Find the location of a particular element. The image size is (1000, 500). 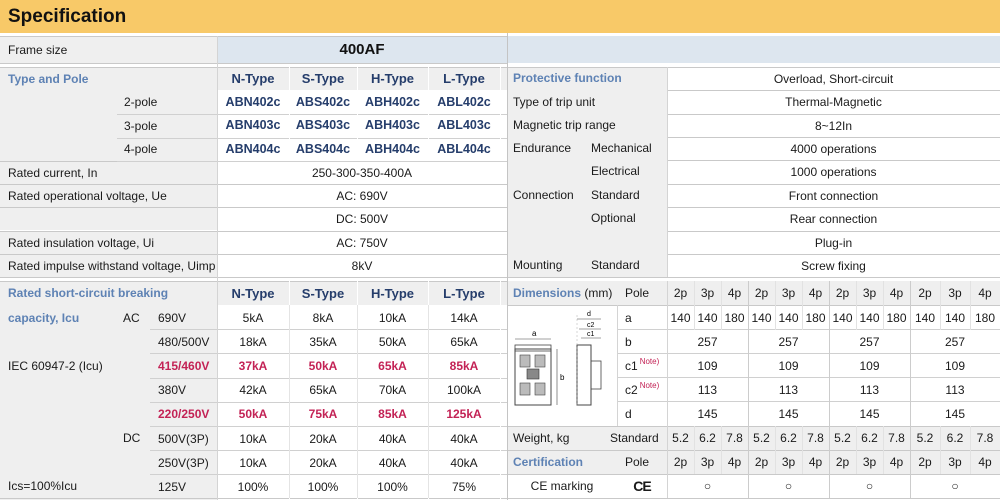

voltage-label: 500V(3P) is located at coordinates (183, 438).